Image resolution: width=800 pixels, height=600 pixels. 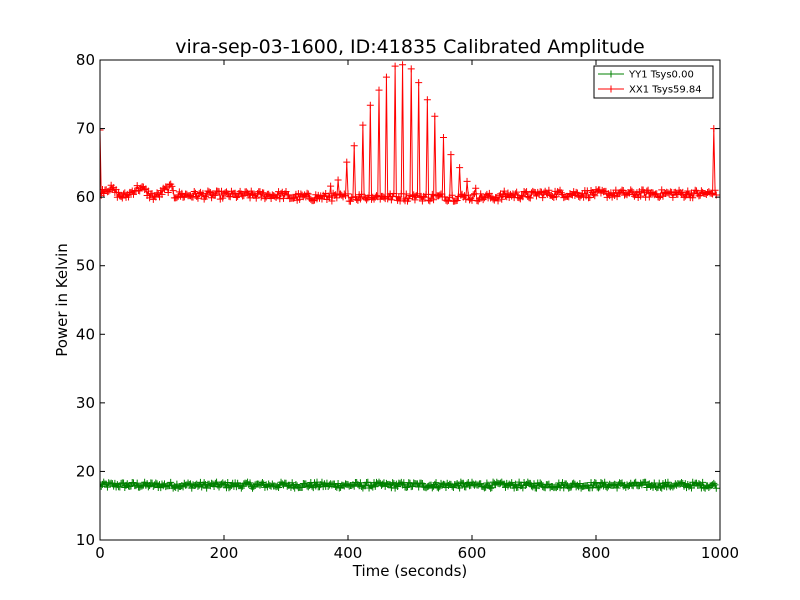 What do you see at coordinates (85, 129) in the screenshot?
I see `y-tick-label: 70` at bounding box center [85, 129].